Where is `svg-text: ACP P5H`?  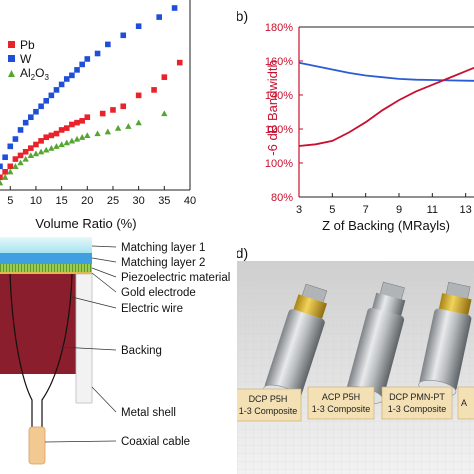
svg-text: ACP P5H is located at coordinates (341, 397).